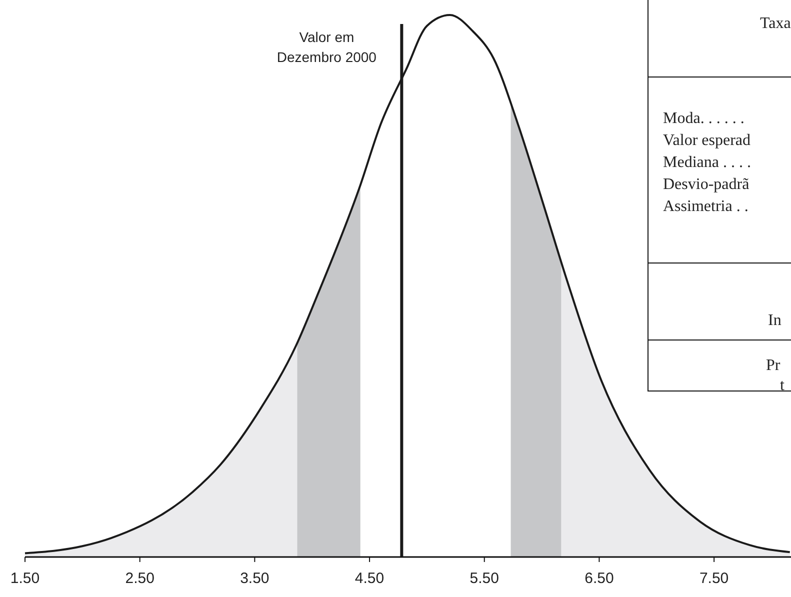 The height and width of the screenshot is (597, 791). What do you see at coordinates (599, 578) in the screenshot?
I see `x-tick-label: 6.50` at bounding box center [599, 578].